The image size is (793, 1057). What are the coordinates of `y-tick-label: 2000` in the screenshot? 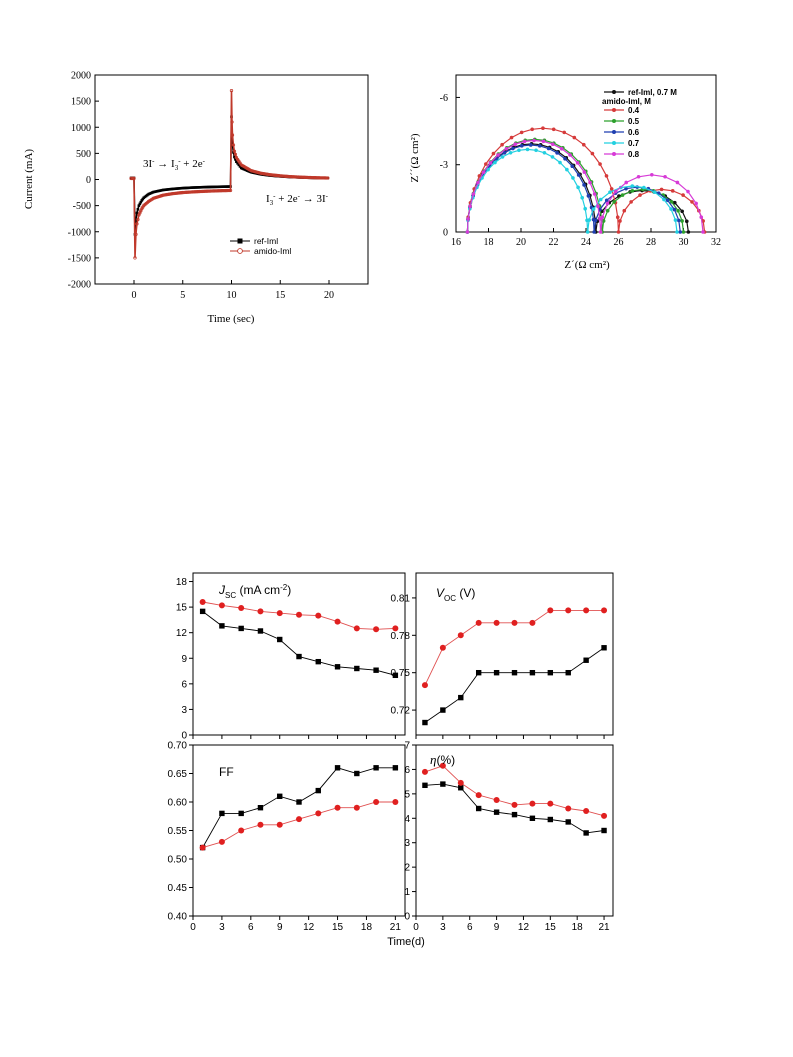 It's located at (81, 76).